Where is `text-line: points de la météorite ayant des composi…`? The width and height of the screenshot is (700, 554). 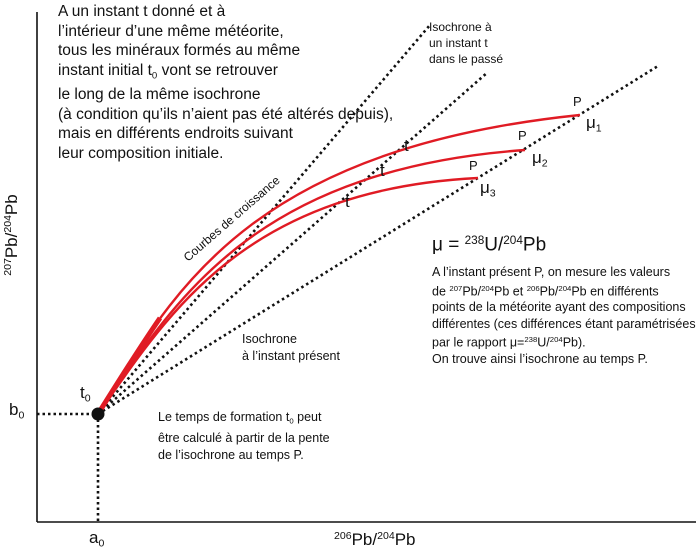 text-line: points de la météorite ayant des composi… is located at coordinates (559, 307).